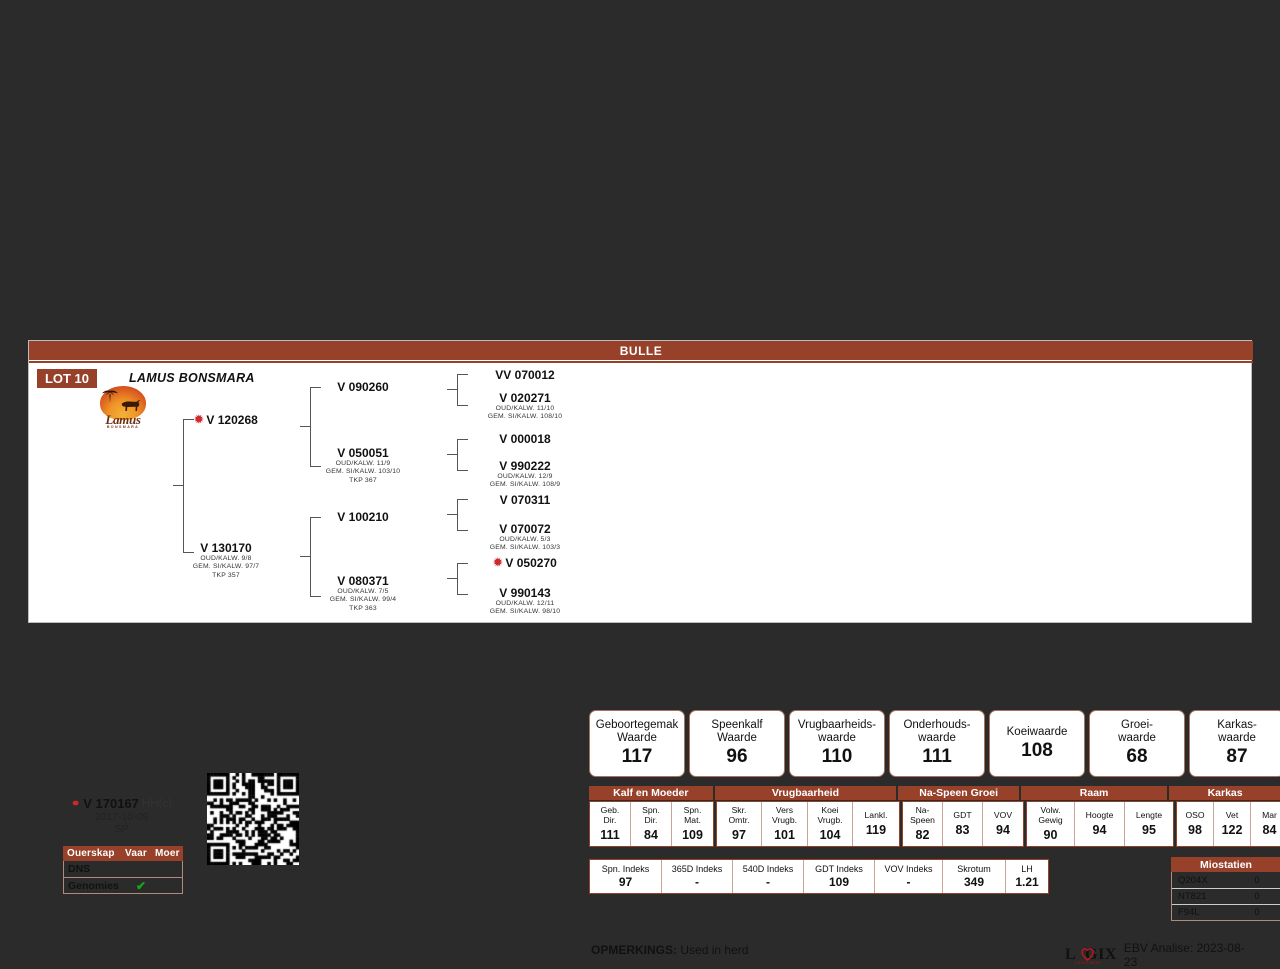 The image size is (1280, 969). I want to click on index2-value: 109, so click(839, 882).